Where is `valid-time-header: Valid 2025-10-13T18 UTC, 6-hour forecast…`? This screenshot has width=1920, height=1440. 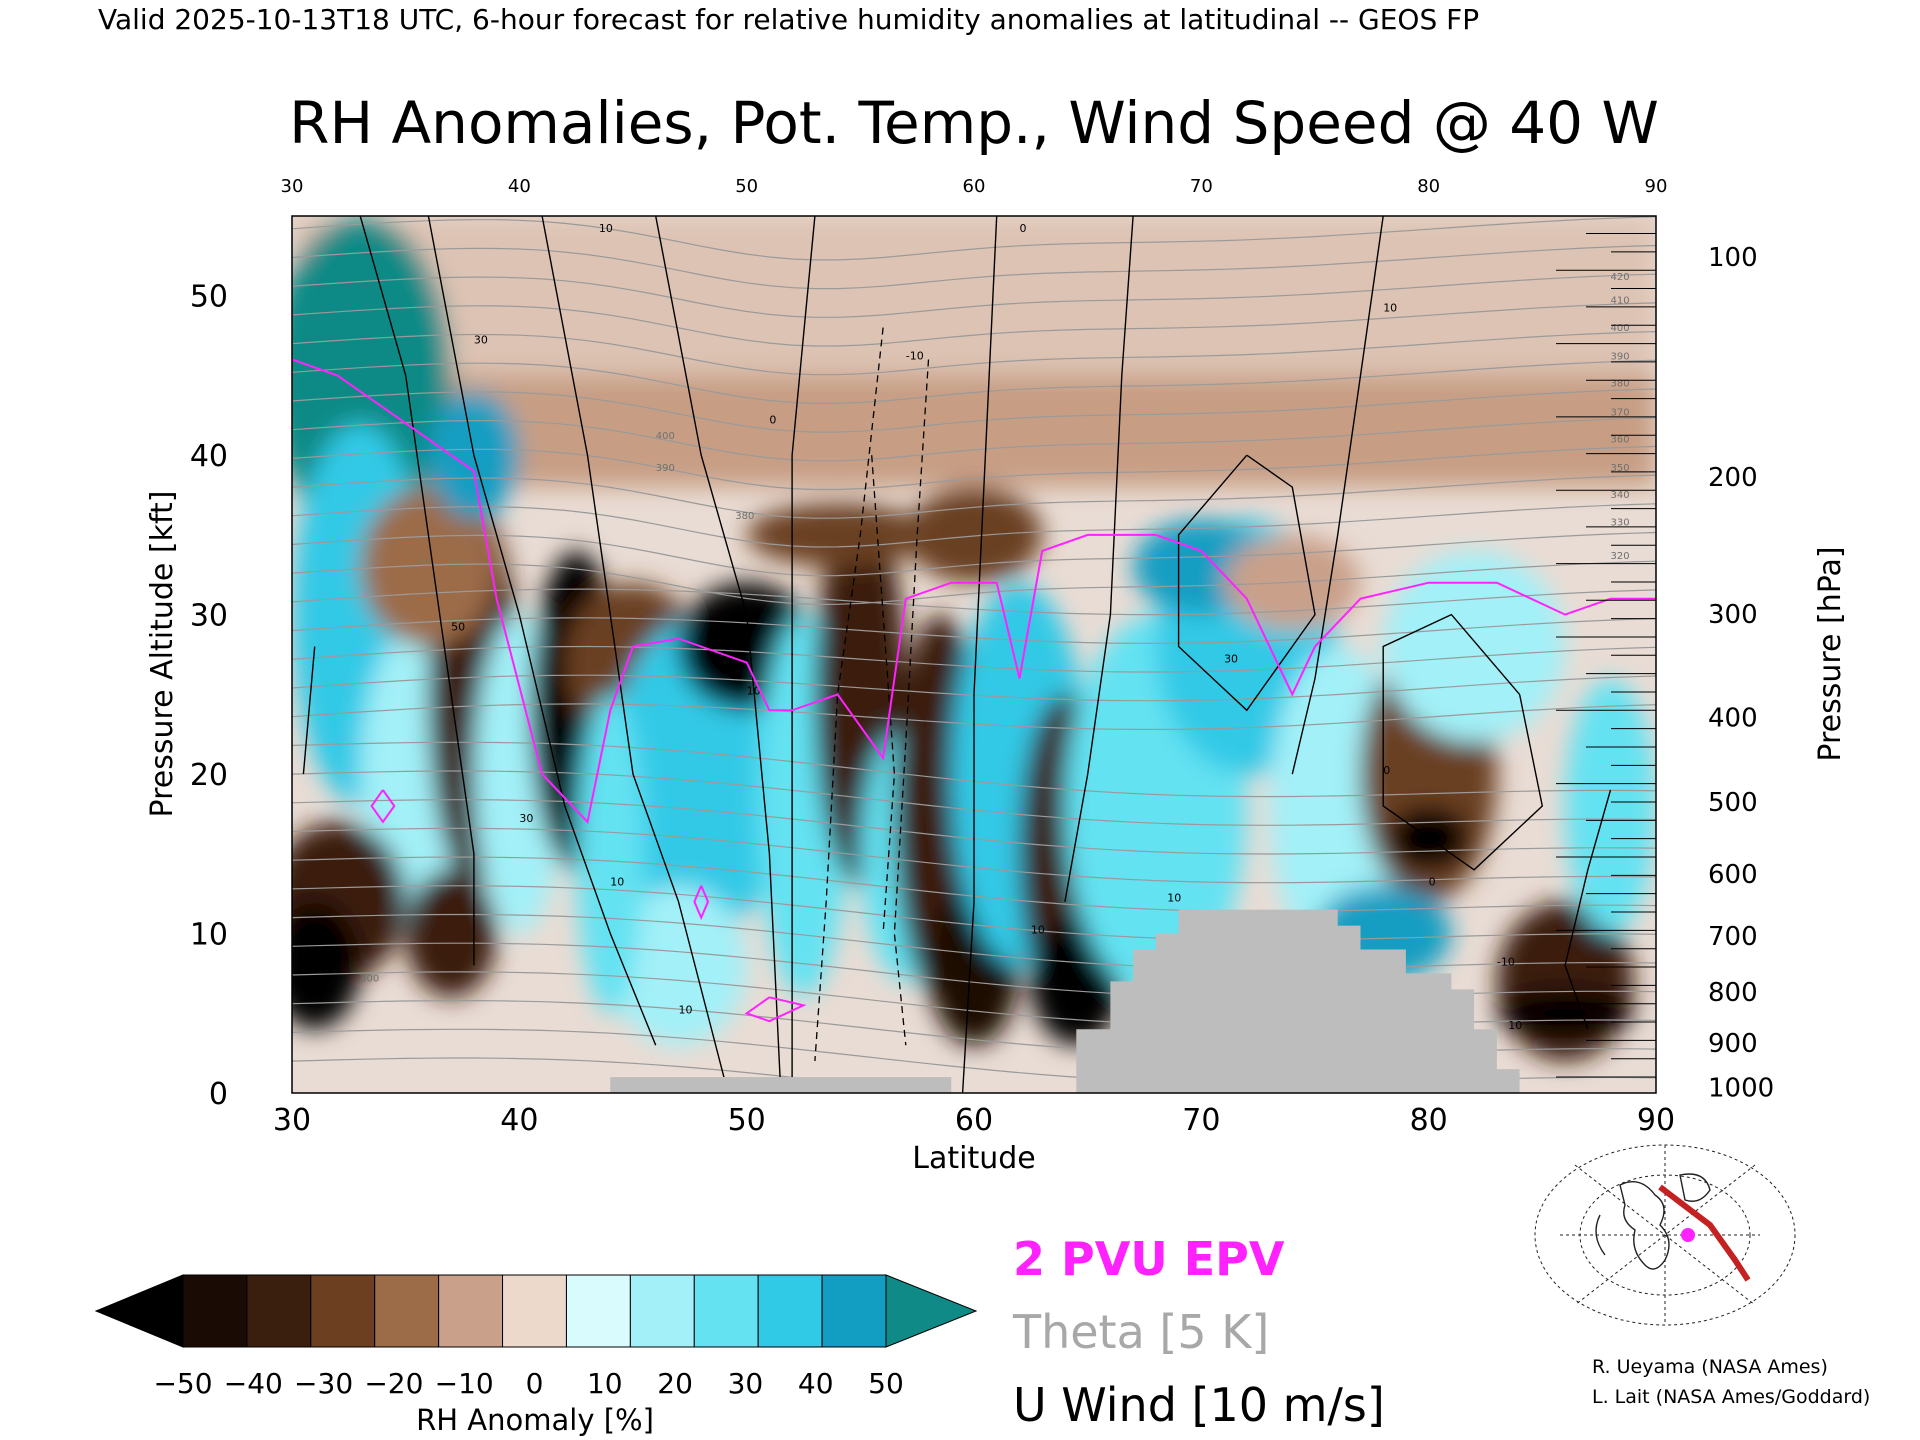 valid-time-header: Valid 2025-10-13T18 UTC, 6-hour forecast… is located at coordinates (788, 19).